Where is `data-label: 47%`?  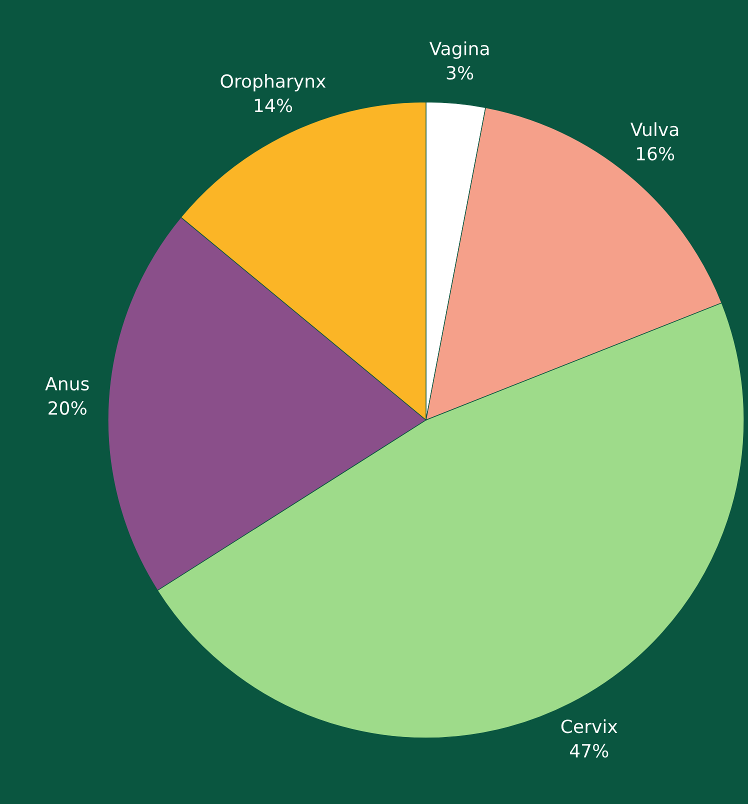
data-label: 47% is located at coordinates (589, 751).